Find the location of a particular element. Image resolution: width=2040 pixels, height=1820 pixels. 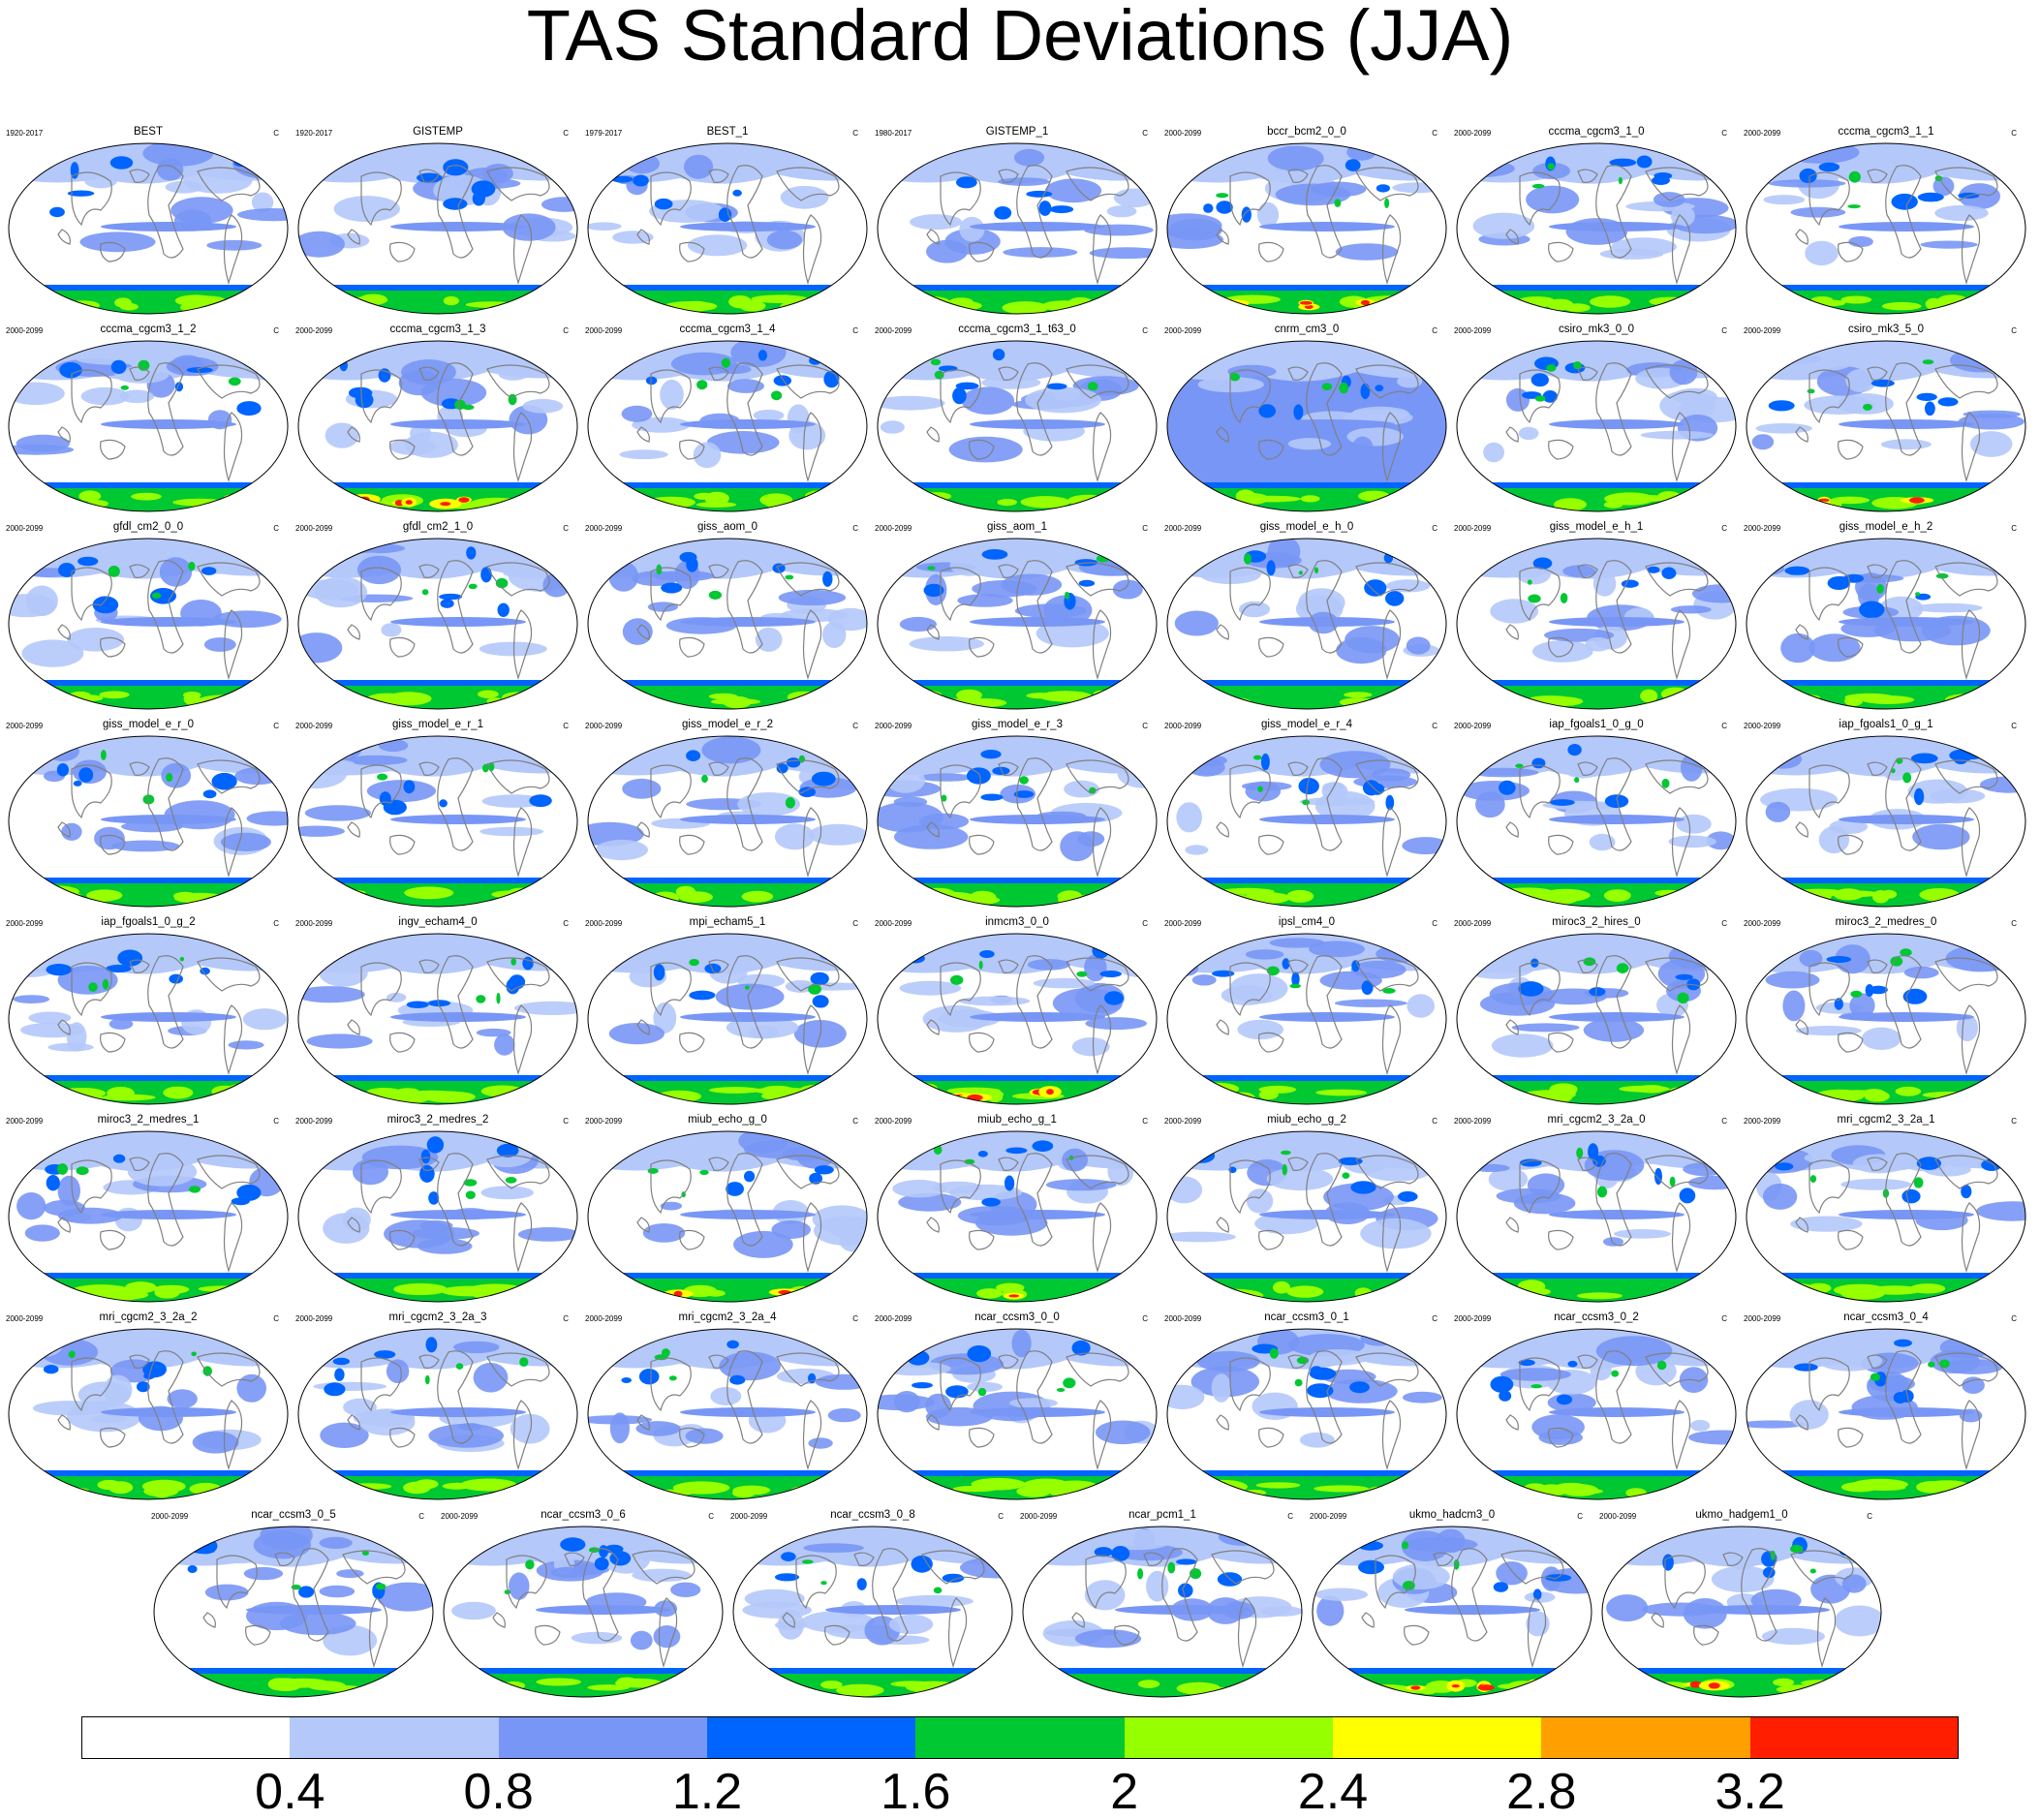

panel-title: ipsl_cm4_0 is located at coordinates (1307, 922).